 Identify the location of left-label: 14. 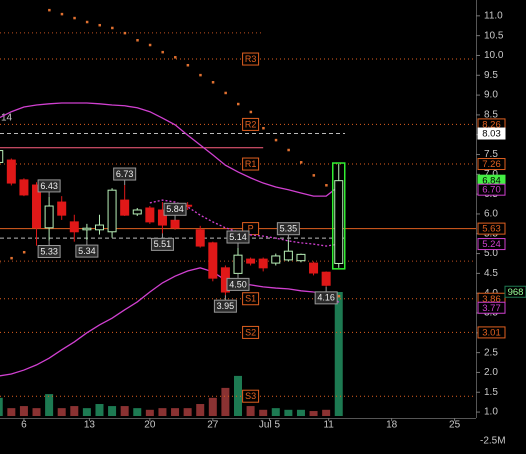
(7, 118).